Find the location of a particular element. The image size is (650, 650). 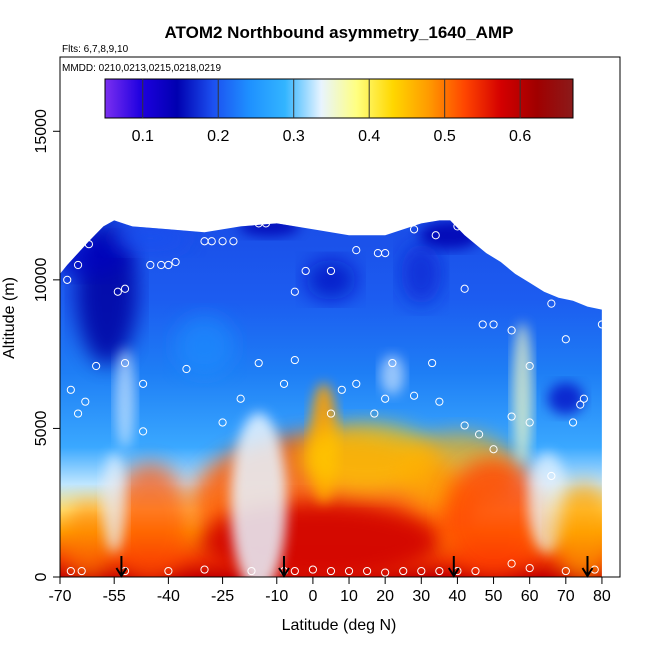

x-tick-label: 40 is located at coordinates (458, 596).